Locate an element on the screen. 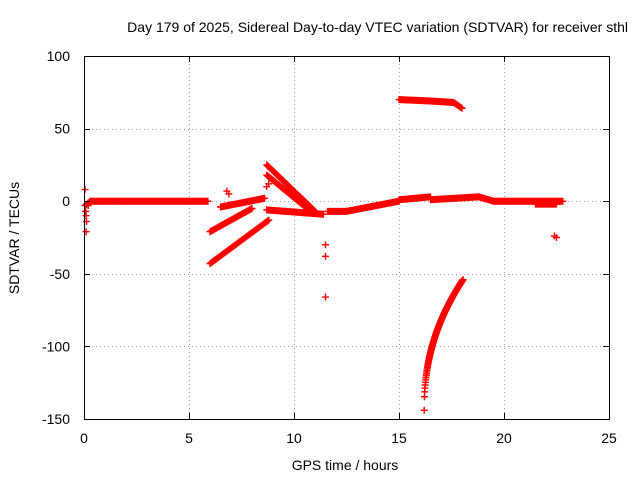 The width and height of the screenshot is (640, 480). y-tick-label: -150 is located at coordinates (56, 419).